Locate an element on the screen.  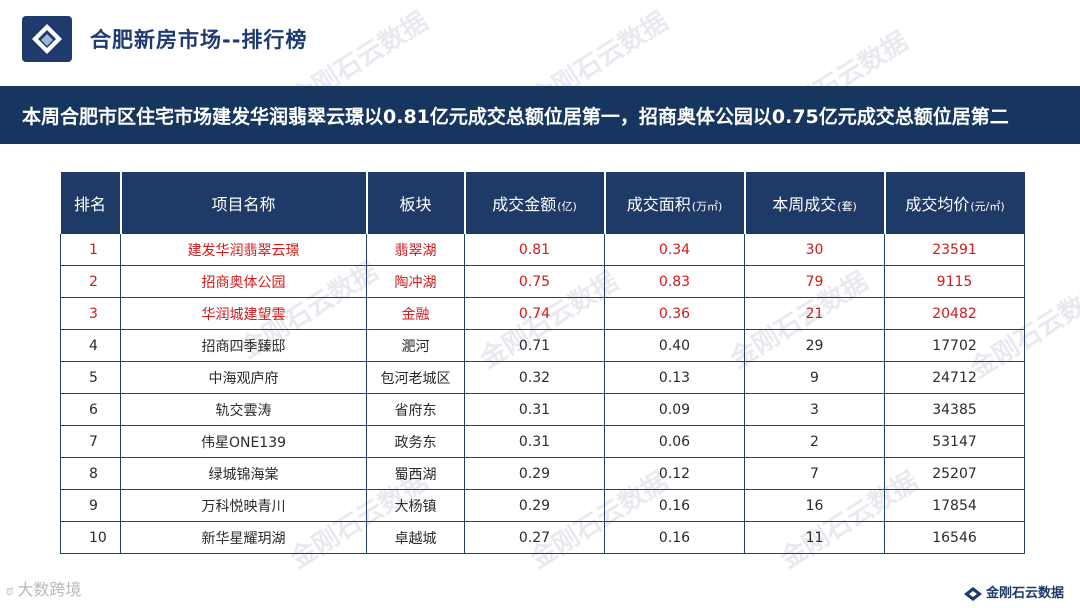
column-header-label: 成交面积 is located at coordinates (658, 204).